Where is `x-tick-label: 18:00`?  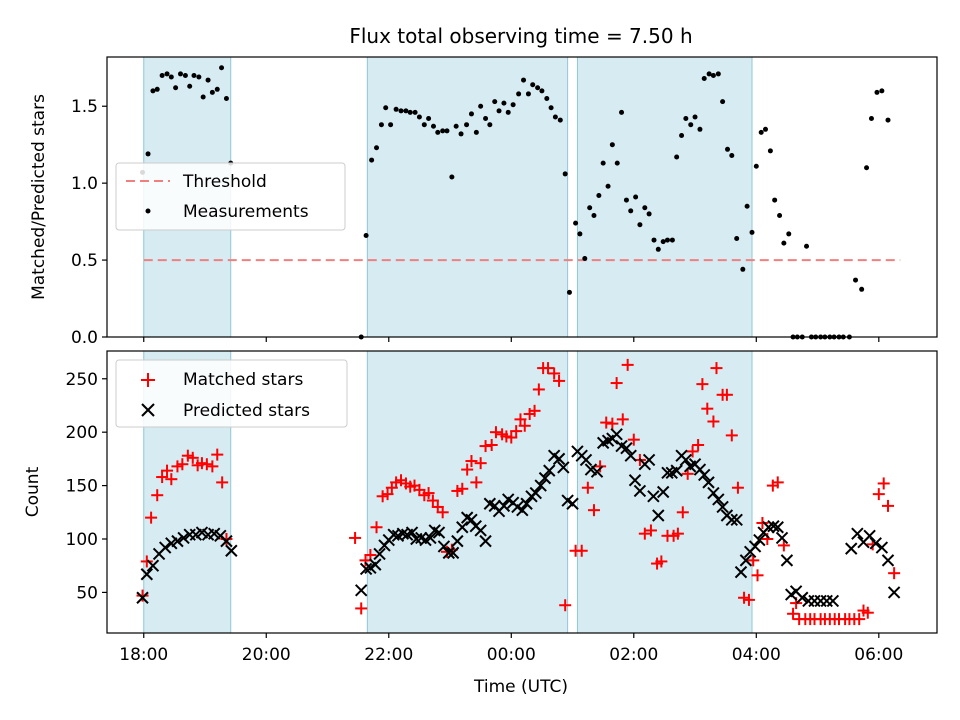 x-tick-label: 18:00 is located at coordinates (143, 655).